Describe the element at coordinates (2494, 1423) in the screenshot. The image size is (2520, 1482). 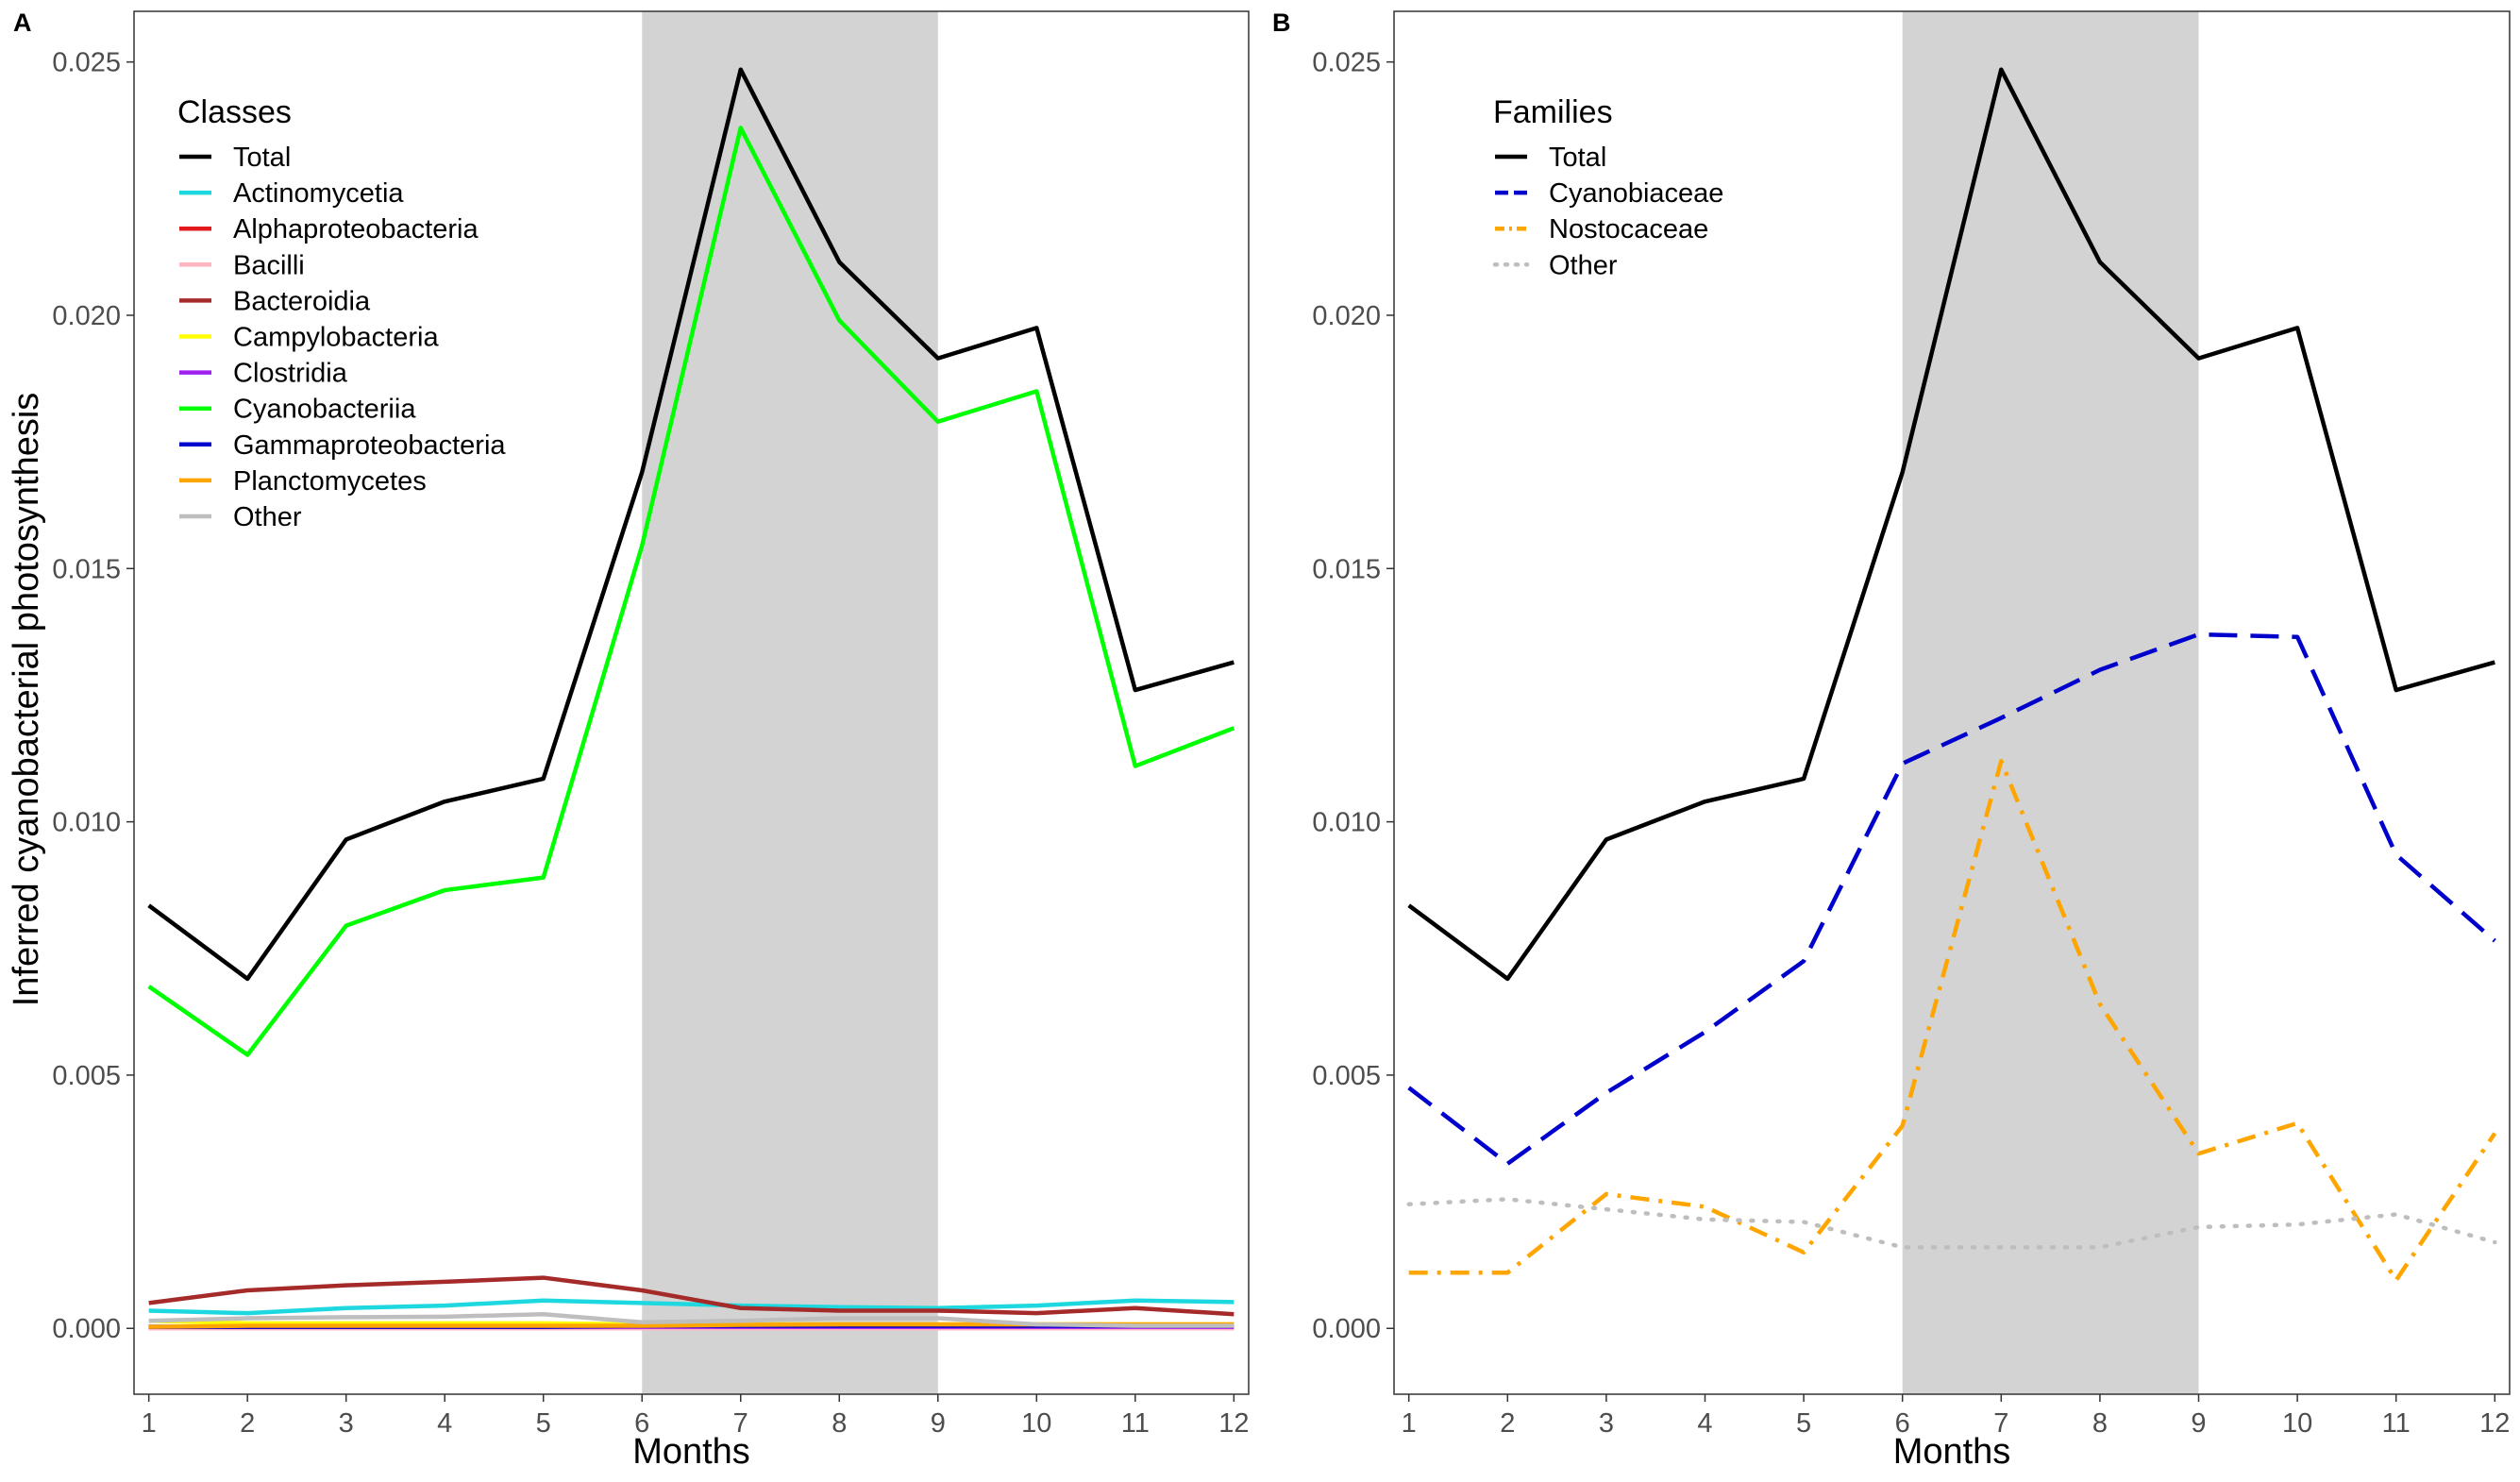
I see `panel-b-x-tick-label: 12` at that location.